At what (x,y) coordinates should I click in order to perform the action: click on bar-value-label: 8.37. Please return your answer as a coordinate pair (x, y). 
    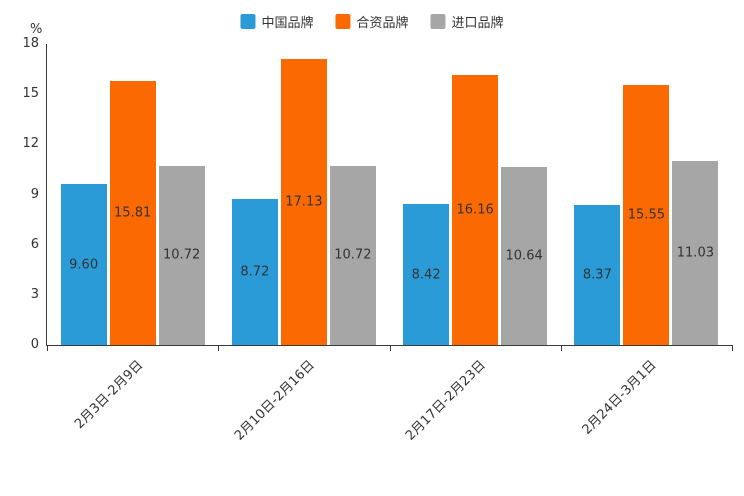
    Looking at the image, I should click on (597, 275).